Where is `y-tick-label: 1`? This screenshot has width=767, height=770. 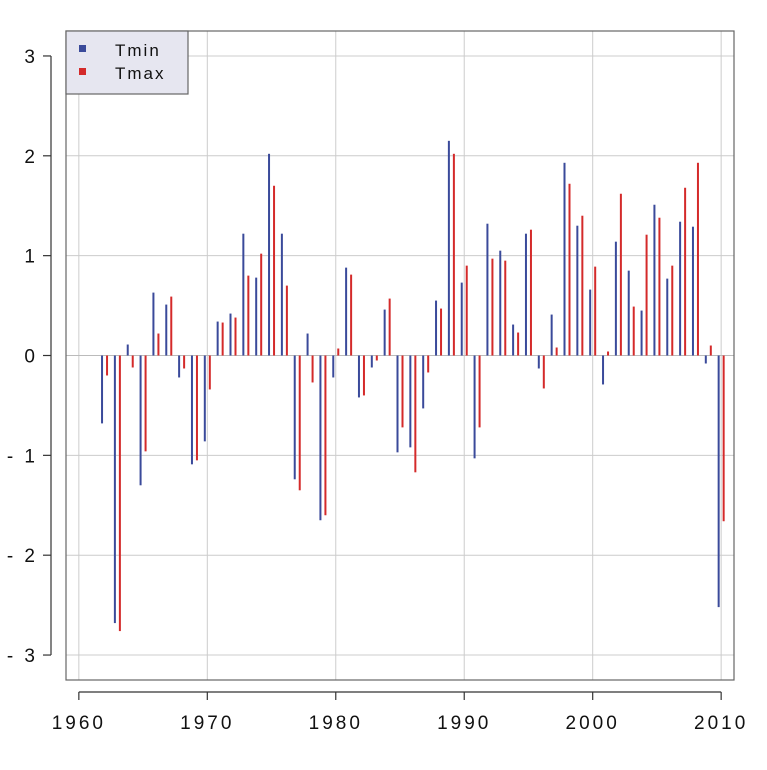 y-tick-label: 1 is located at coordinates (31, 257).